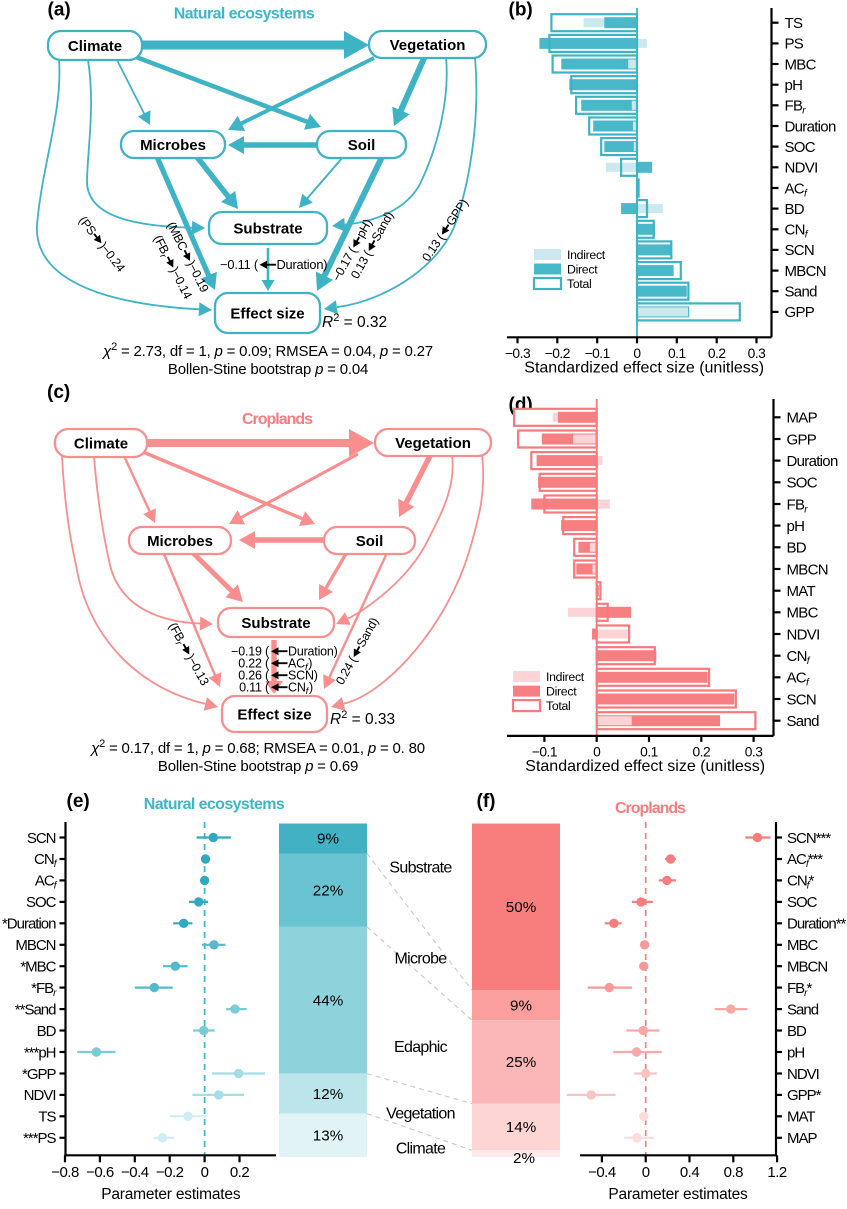  What do you see at coordinates (602, 1172) in the screenshot?
I see `svg-text: −0.4` at bounding box center [602, 1172].